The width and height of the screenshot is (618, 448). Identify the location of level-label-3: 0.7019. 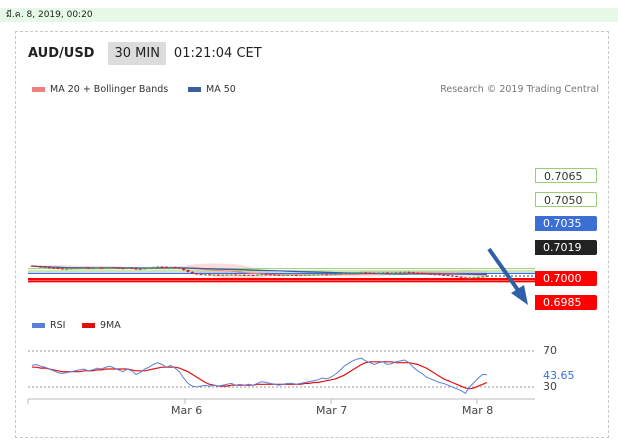
(566, 247).